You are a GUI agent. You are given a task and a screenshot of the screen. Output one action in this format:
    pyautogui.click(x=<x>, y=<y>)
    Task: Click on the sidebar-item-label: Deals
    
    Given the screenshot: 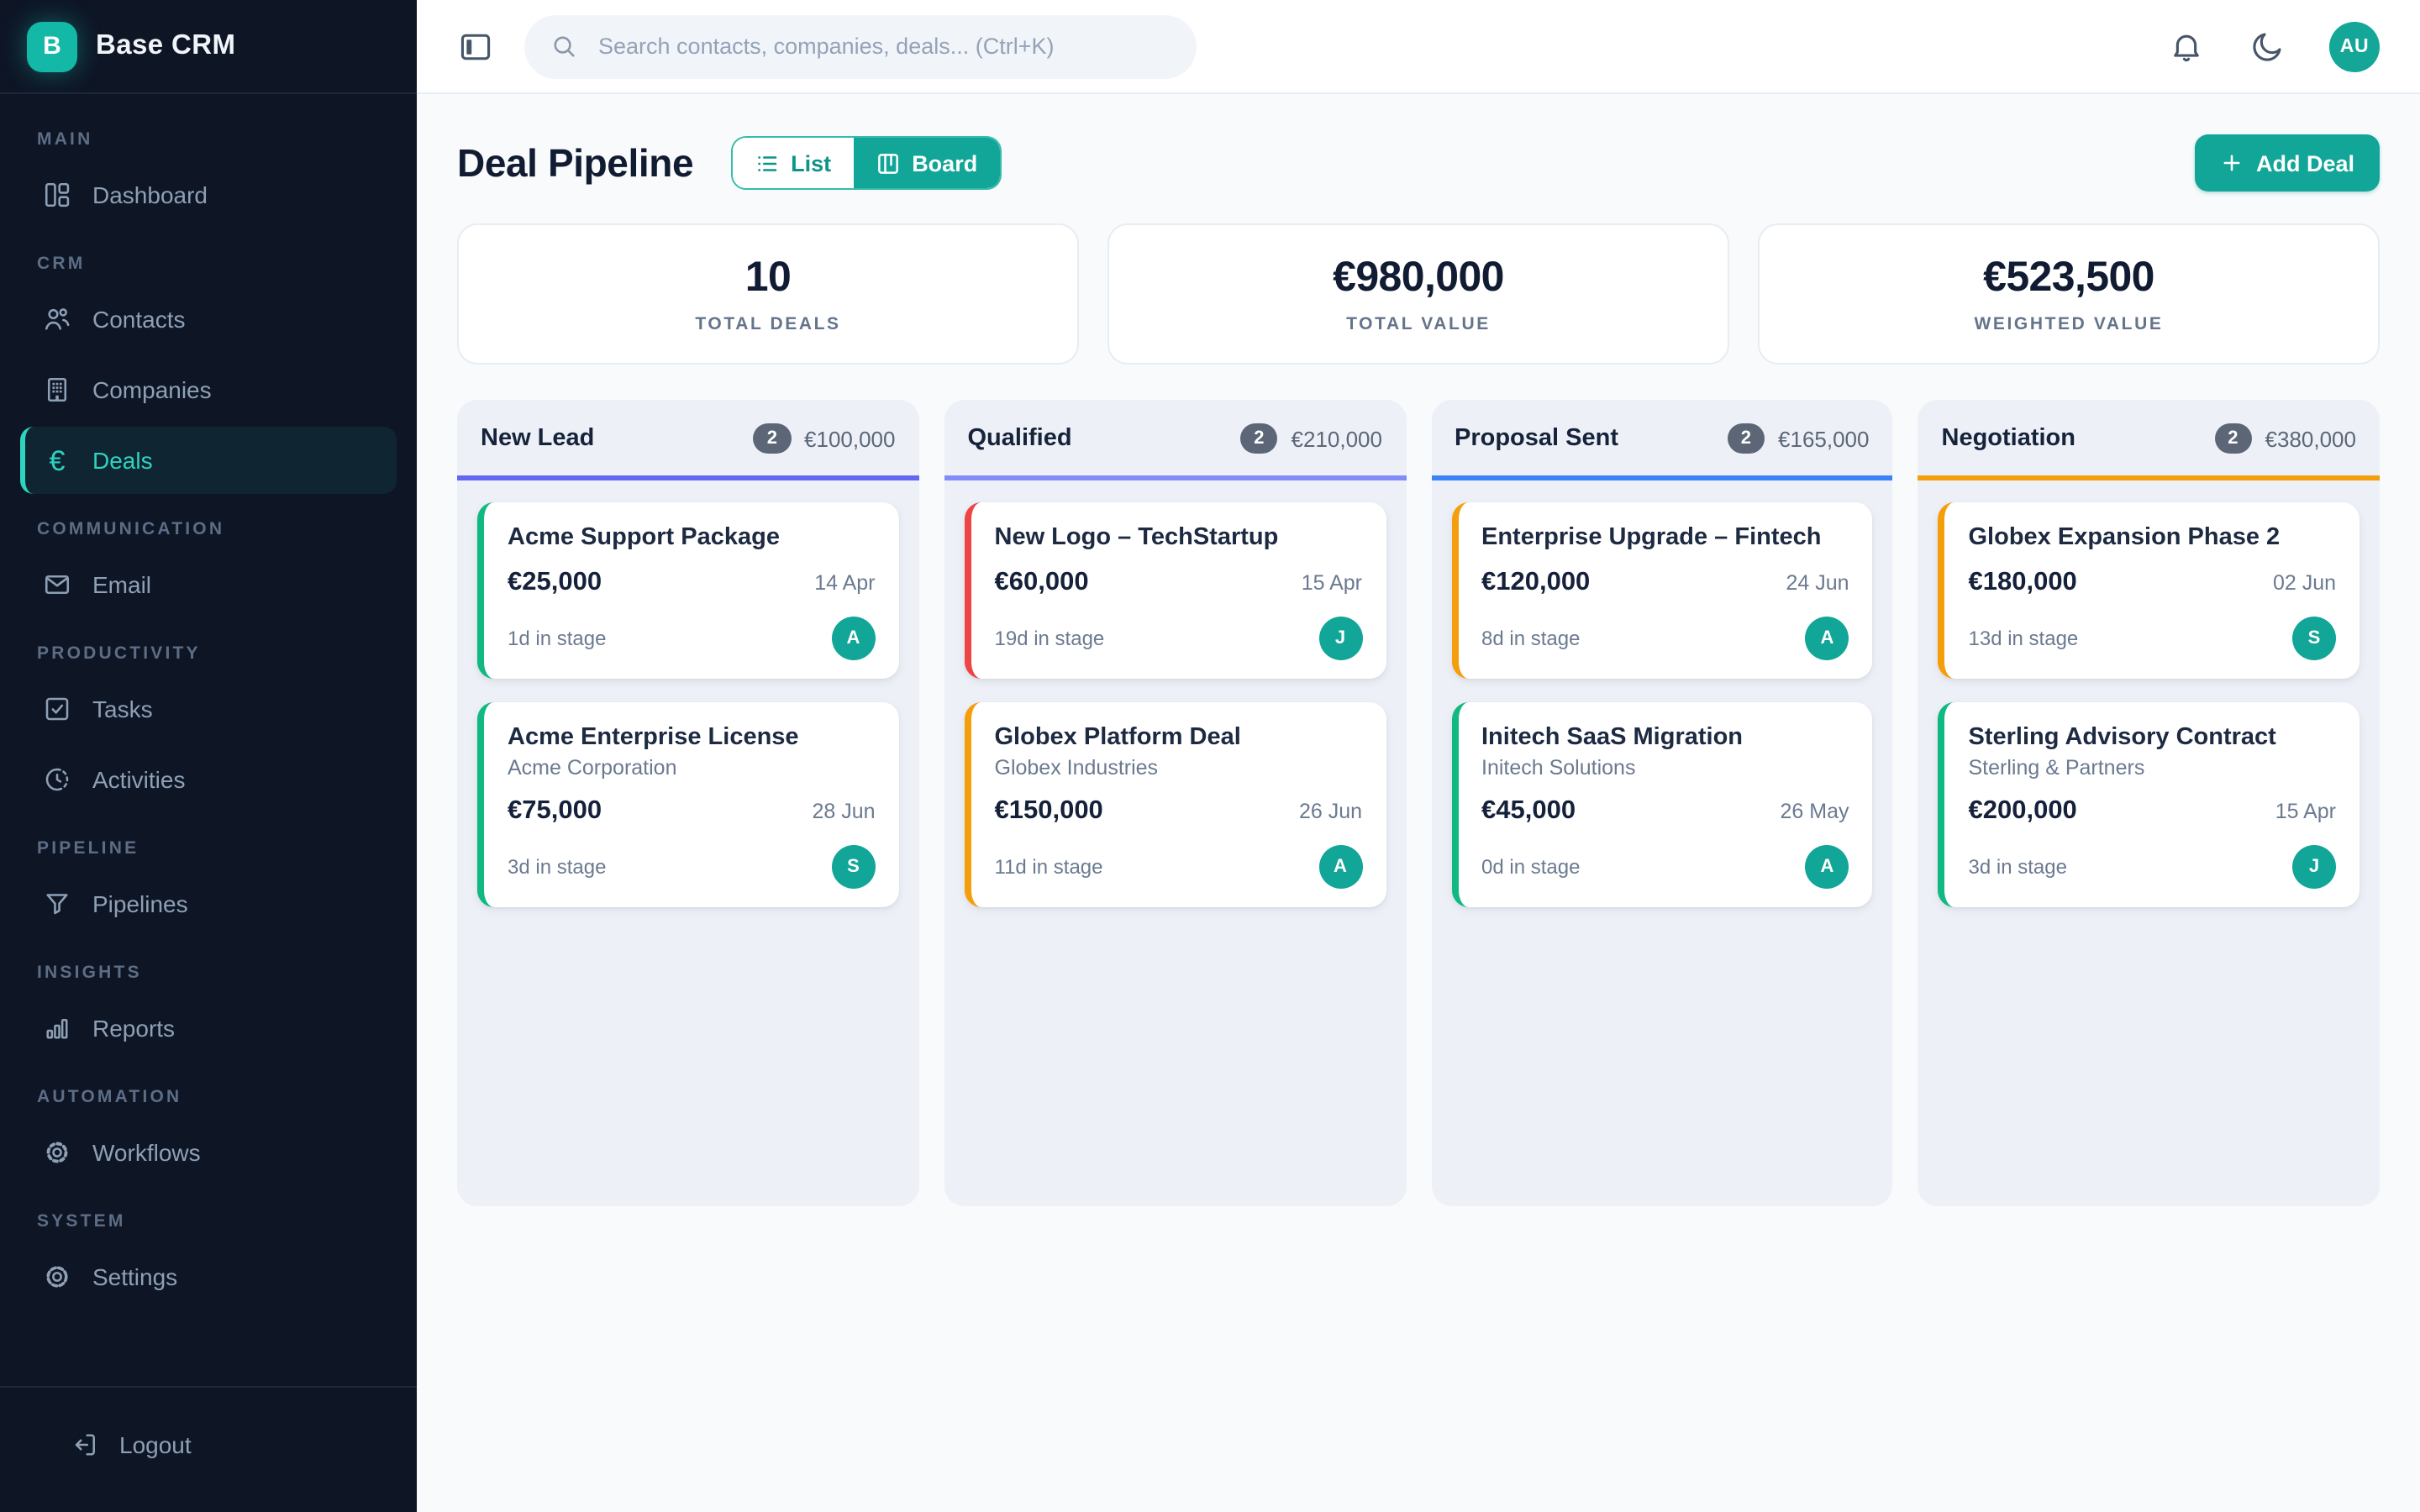 What is the action you would take?
    pyautogui.click(x=123, y=460)
    